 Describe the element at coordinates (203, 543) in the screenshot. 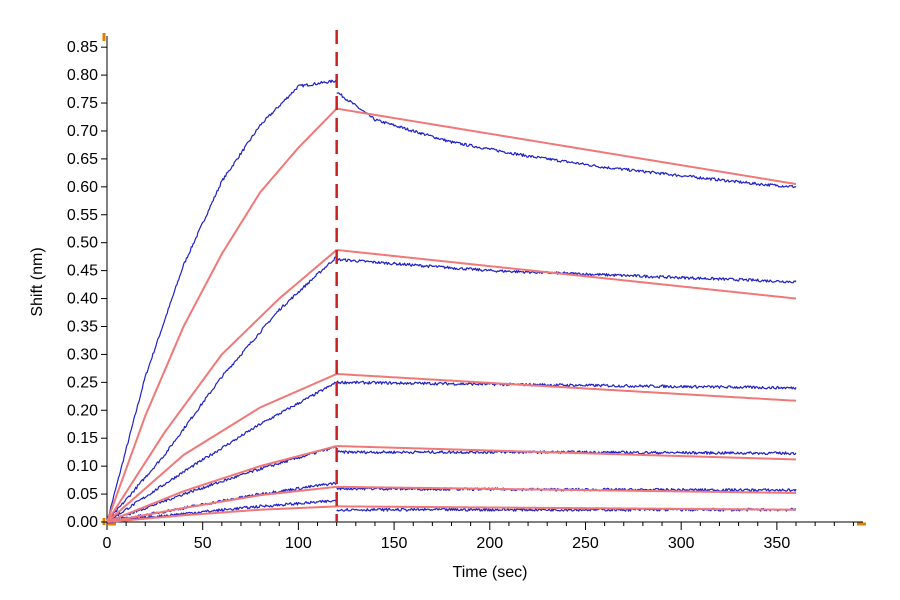

I see `x-tick-label: 50` at that location.